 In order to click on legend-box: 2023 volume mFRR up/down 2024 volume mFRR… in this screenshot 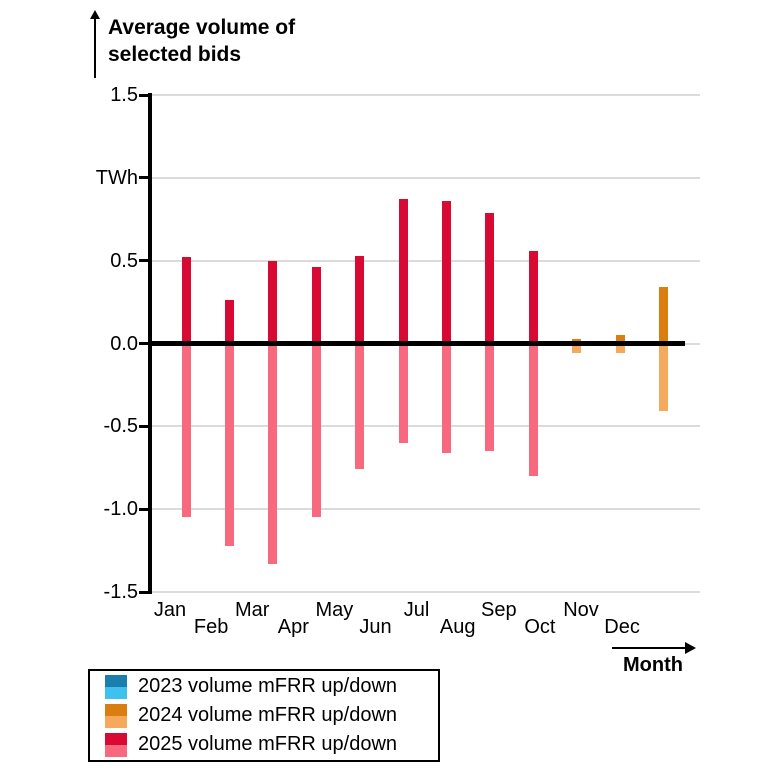, I will do `click(264, 715)`.